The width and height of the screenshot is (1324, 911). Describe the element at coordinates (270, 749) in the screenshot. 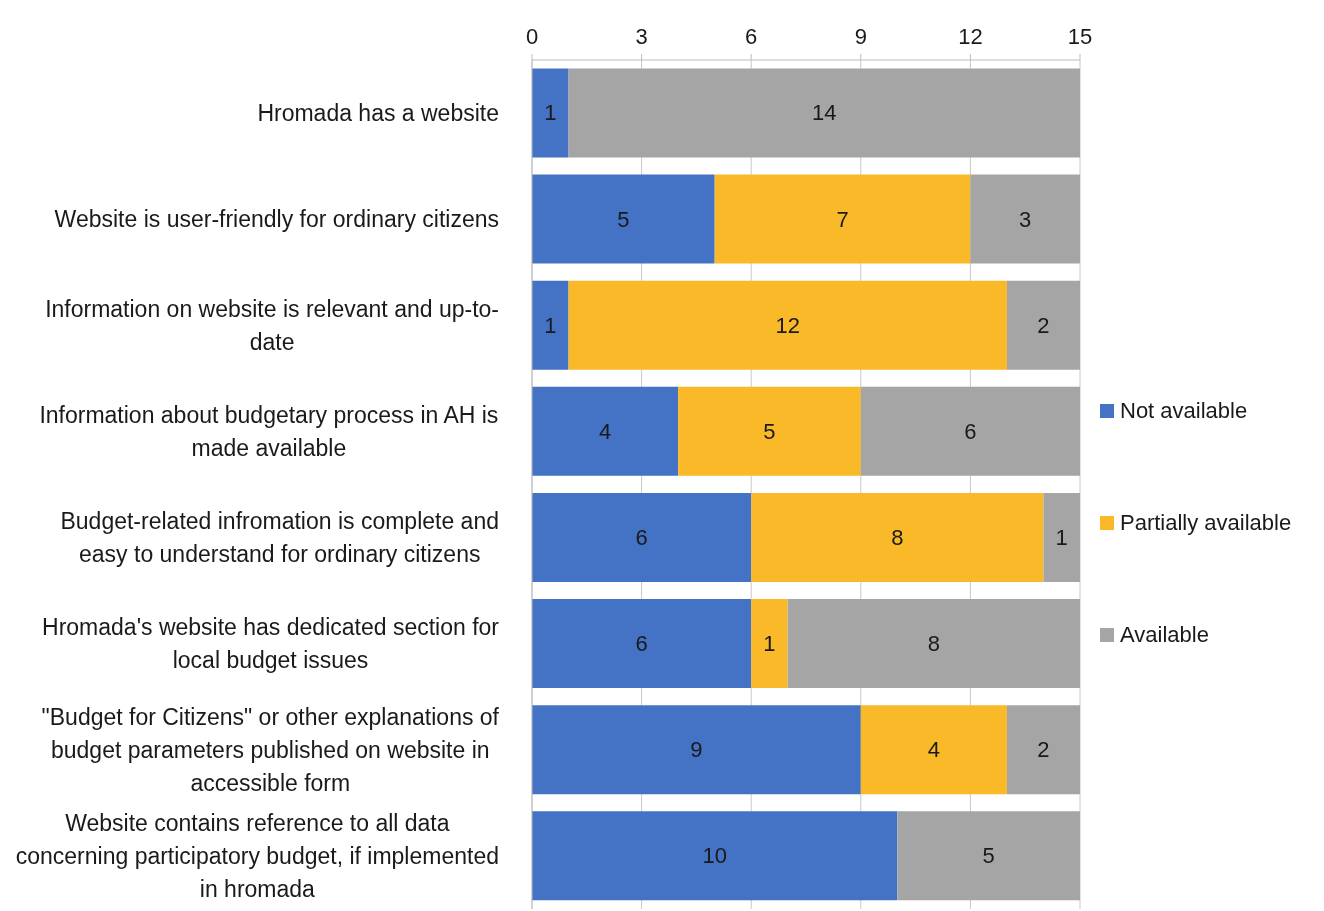

I see `y-tick-label: "Budget for Citizens" or other explanations of budget parameters published on website in accessible form` at that location.